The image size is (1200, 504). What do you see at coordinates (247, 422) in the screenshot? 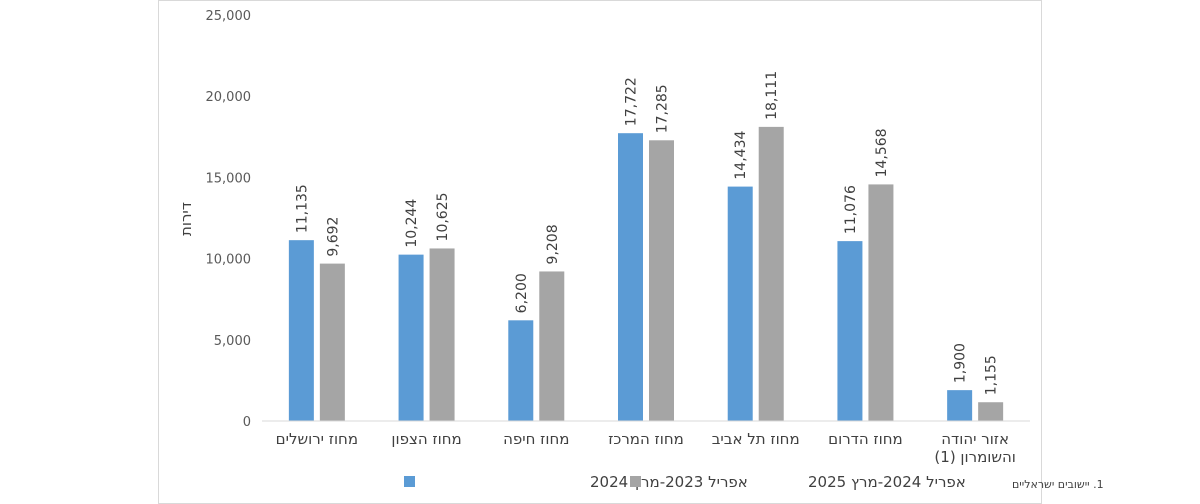
I see `y-tick-label: 0` at bounding box center [247, 422].